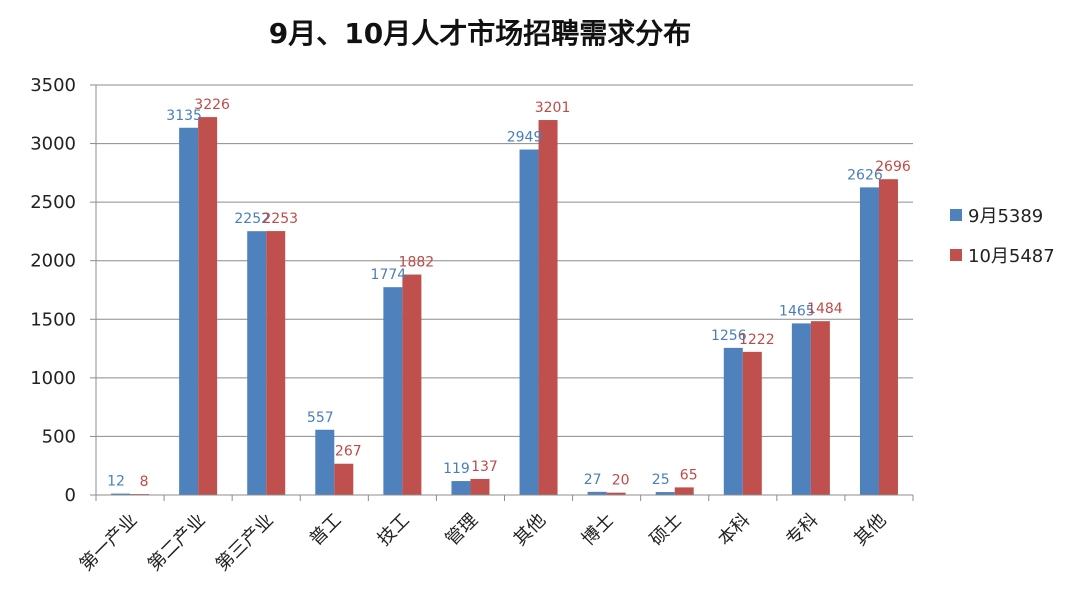 The image size is (1080, 601). What do you see at coordinates (553, 108) in the screenshot?
I see `data-label: 3201` at bounding box center [553, 108].